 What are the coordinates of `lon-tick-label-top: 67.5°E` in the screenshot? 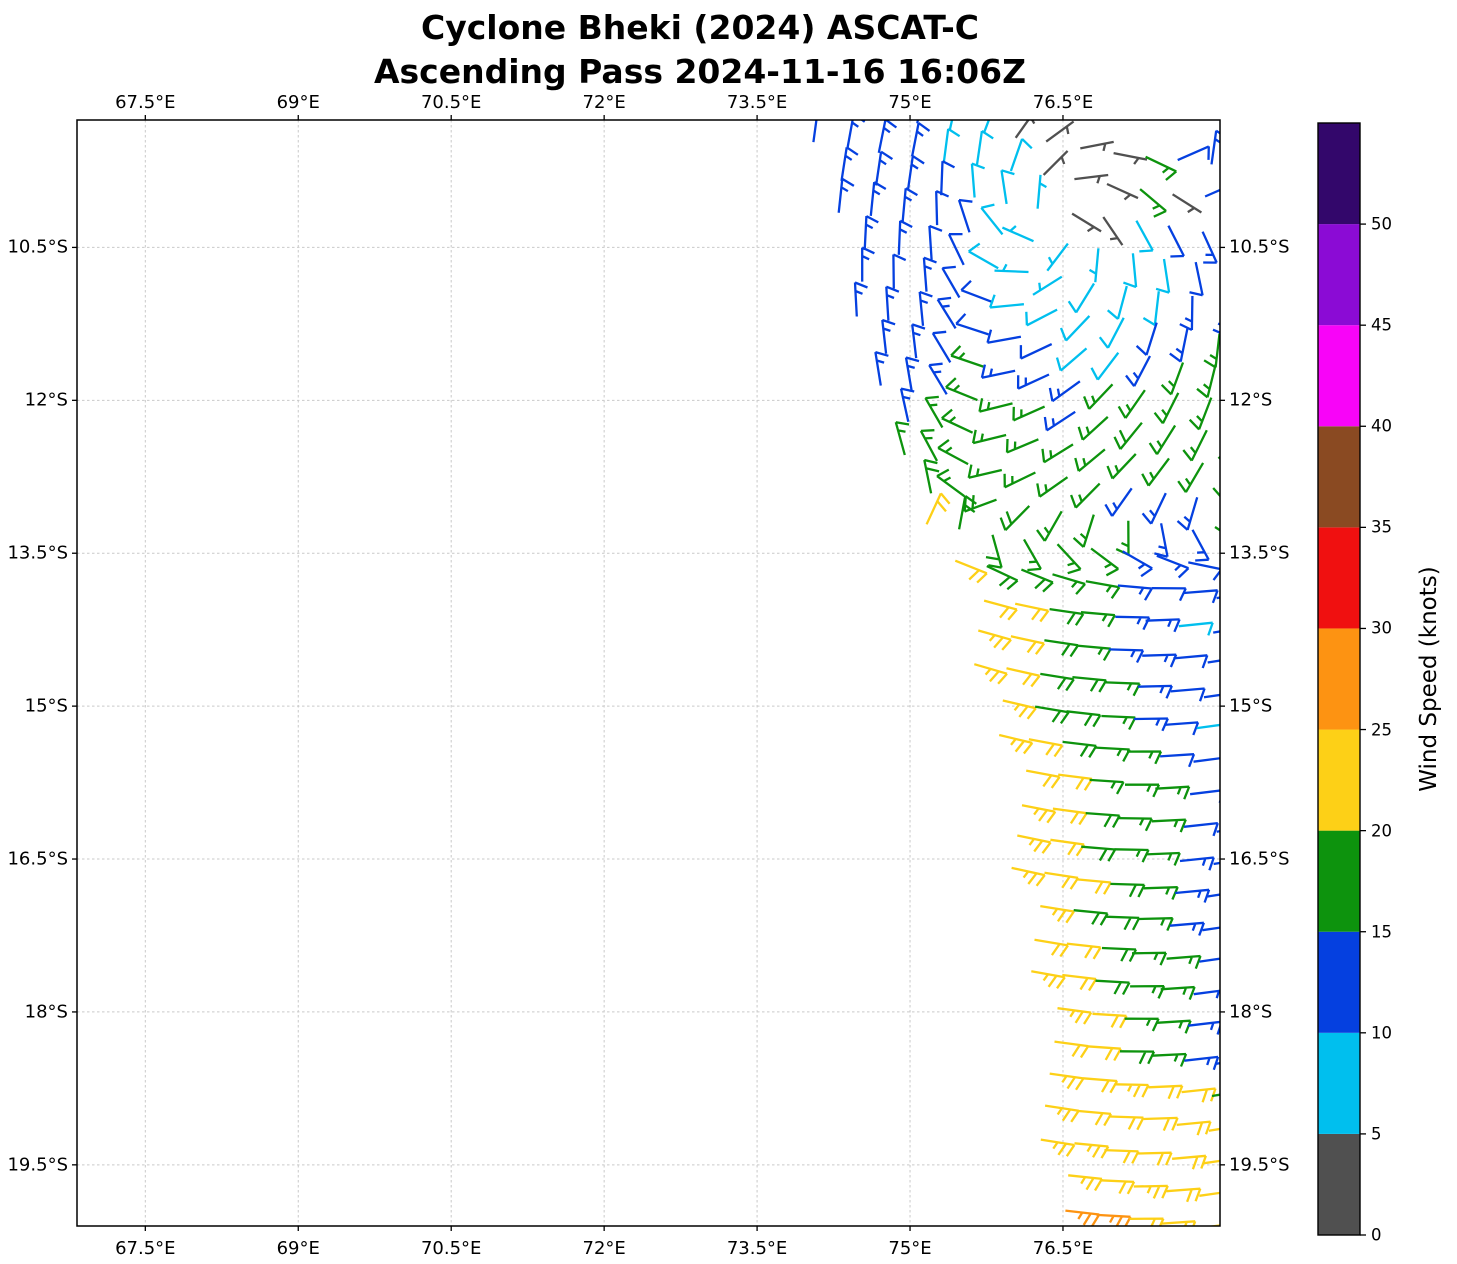 It's located at (145, 102).